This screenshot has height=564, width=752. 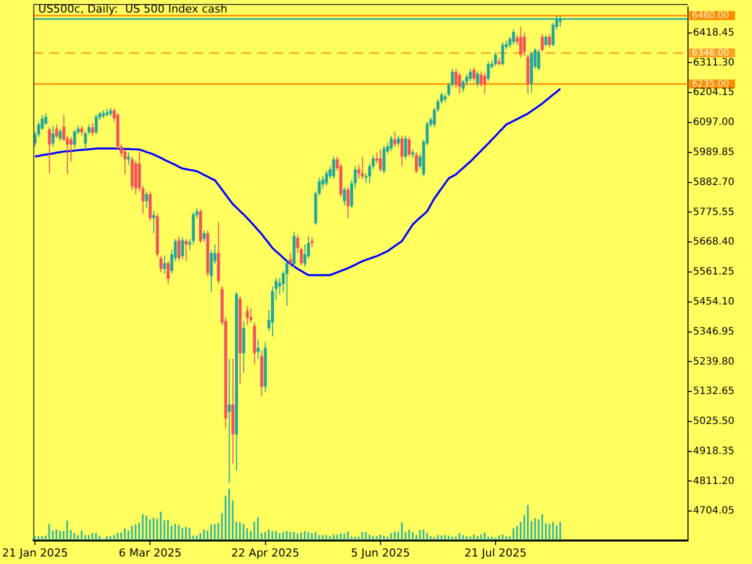 What do you see at coordinates (713, 392) in the screenshot?
I see `y-tick-label: 5132.65` at bounding box center [713, 392].